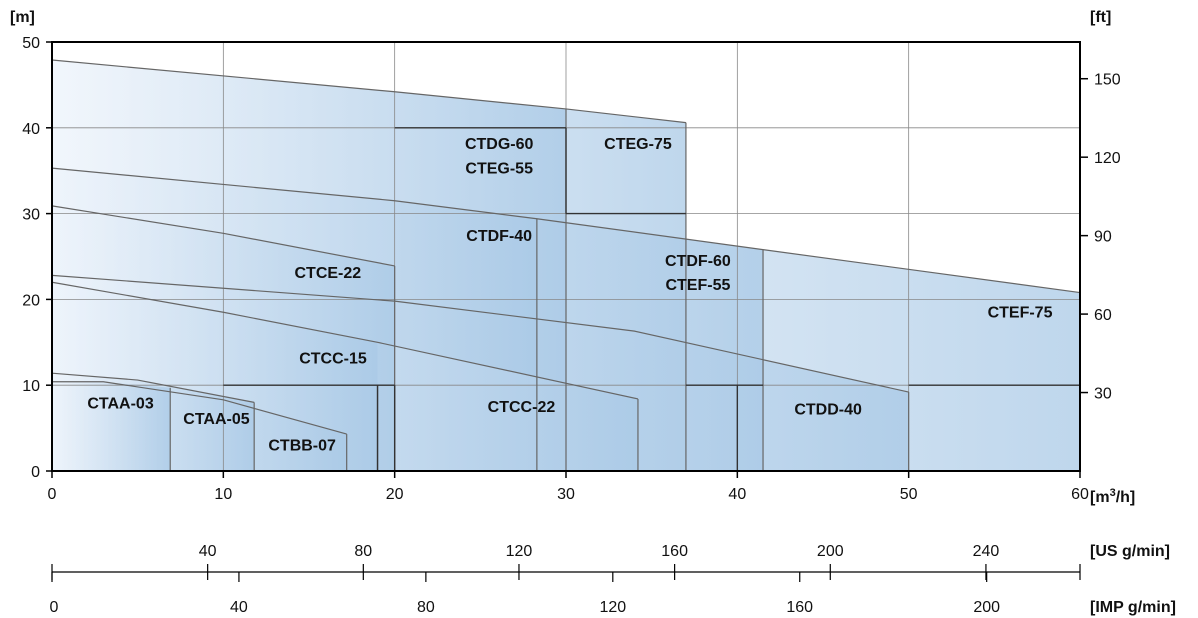 Image resolution: width=1198 pixels, height=618 pixels. What do you see at coordinates (302, 445) in the screenshot?
I see `region-label-ctbb-07: CTBB-07` at bounding box center [302, 445].